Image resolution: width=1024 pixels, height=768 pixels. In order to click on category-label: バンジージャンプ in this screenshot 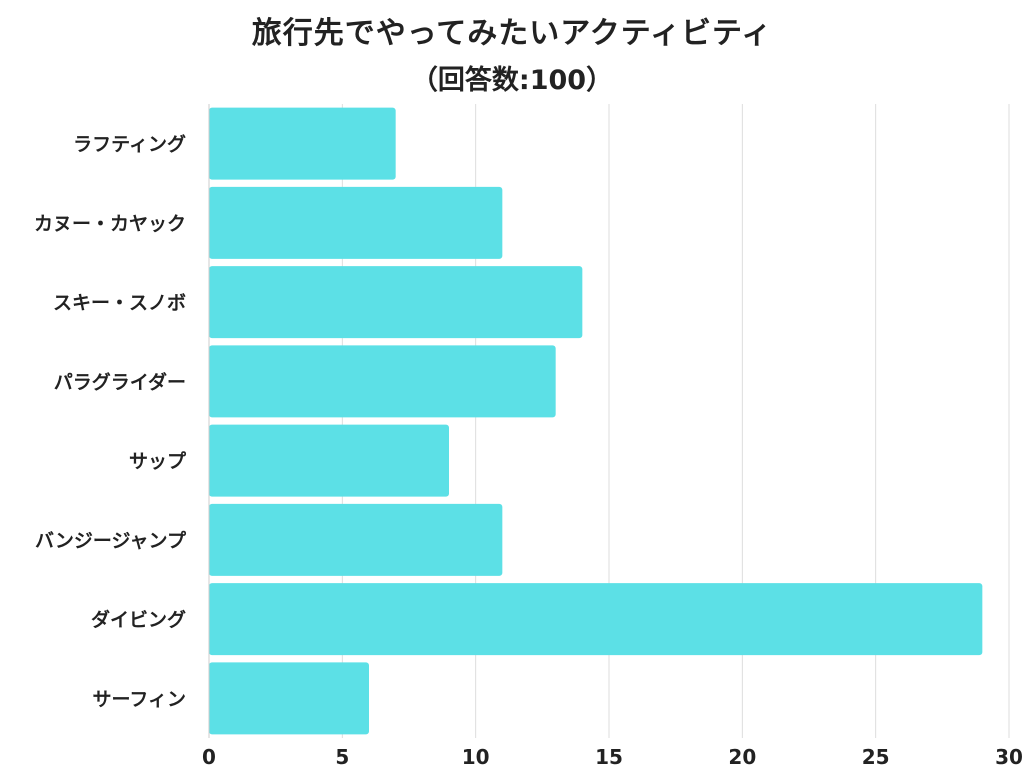, I will do `click(111, 540)`.